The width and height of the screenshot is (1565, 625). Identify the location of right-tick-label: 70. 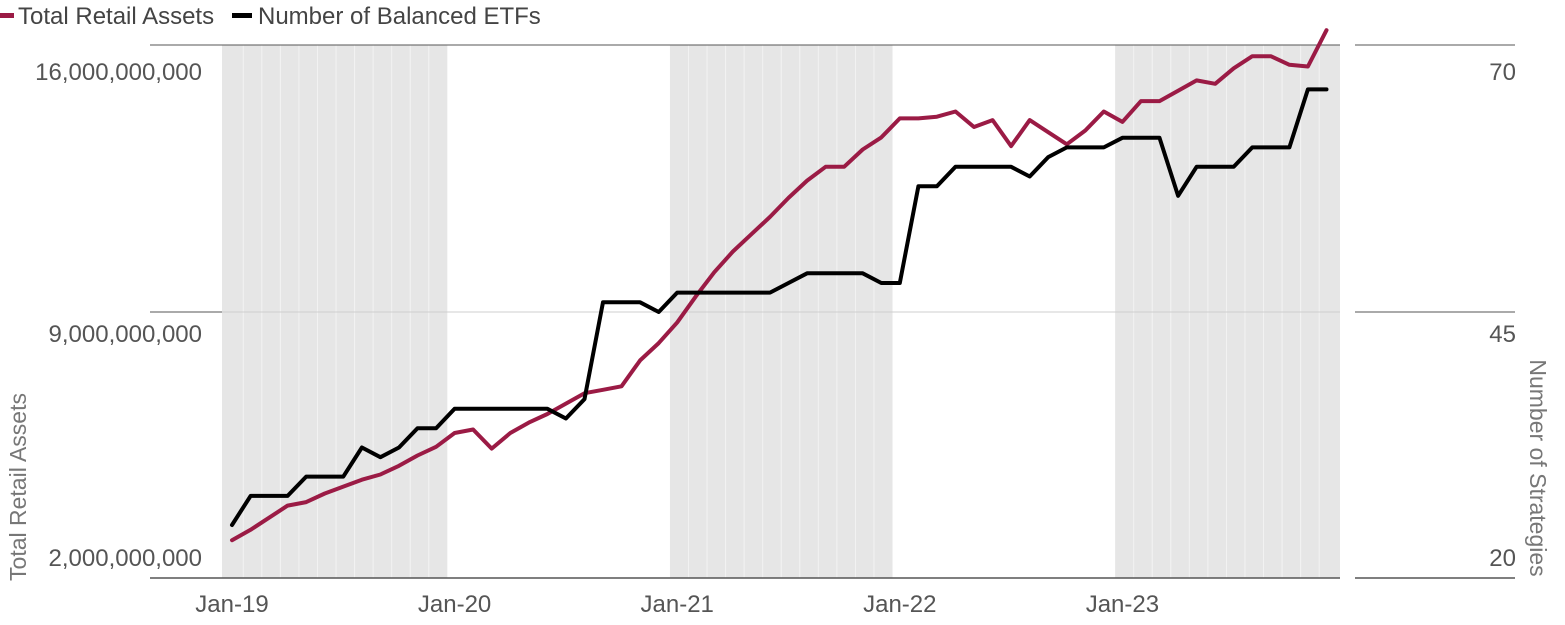
(1502, 72).